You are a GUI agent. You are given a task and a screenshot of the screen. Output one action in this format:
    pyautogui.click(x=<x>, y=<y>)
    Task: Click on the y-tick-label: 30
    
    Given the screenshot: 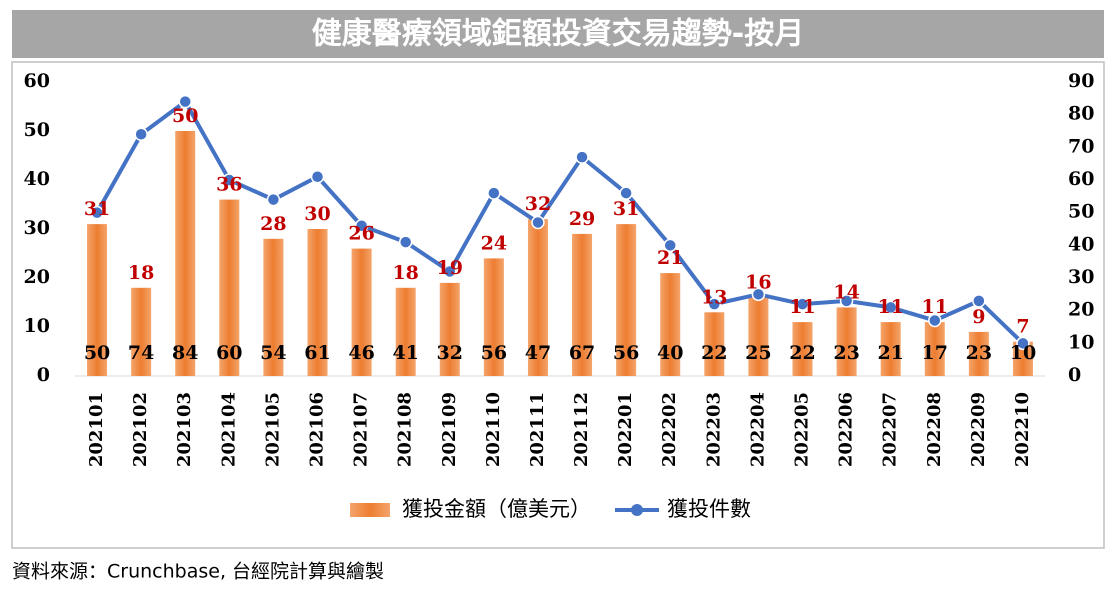 What is the action you would take?
    pyautogui.click(x=37, y=228)
    